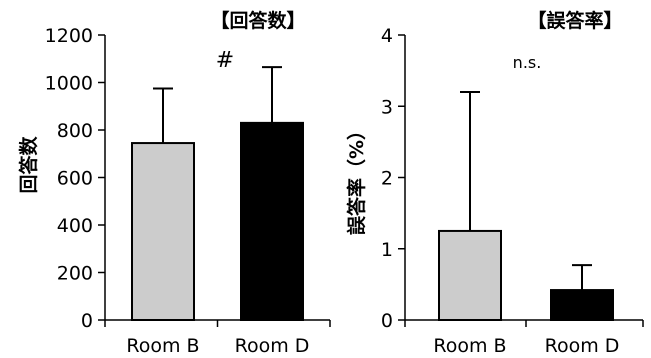  Describe the element at coordinates (75, 274) in the screenshot. I see `y-tick-label: 200` at that location.